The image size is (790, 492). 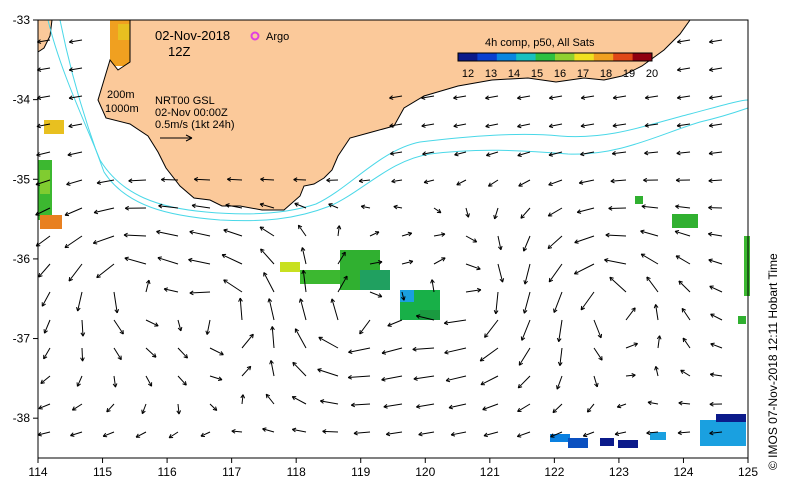 What do you see at coordinates (748, 472) in the screenshot?
I see `x-tick-label: 125` at bounding box center [748, 472].